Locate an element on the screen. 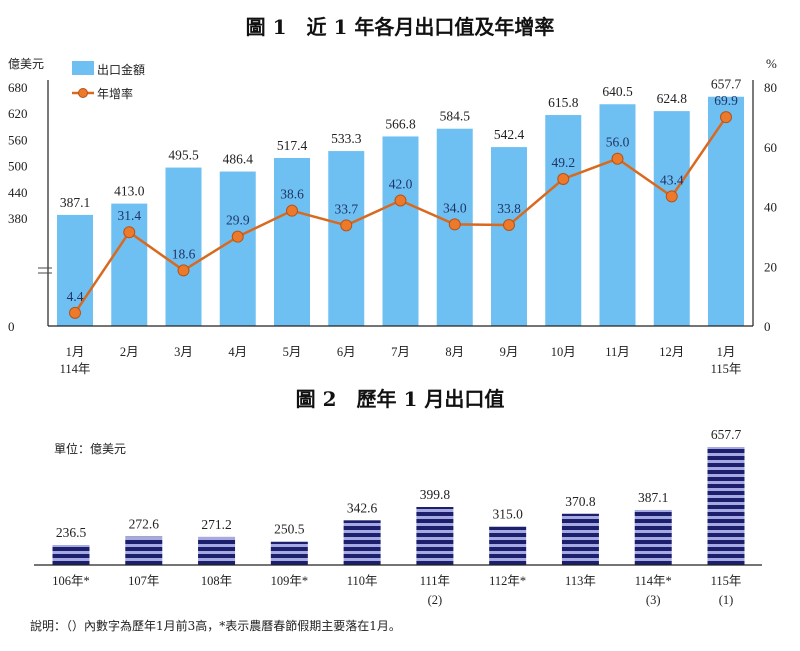  legend-line-marker is located at coordinates (83, 93).